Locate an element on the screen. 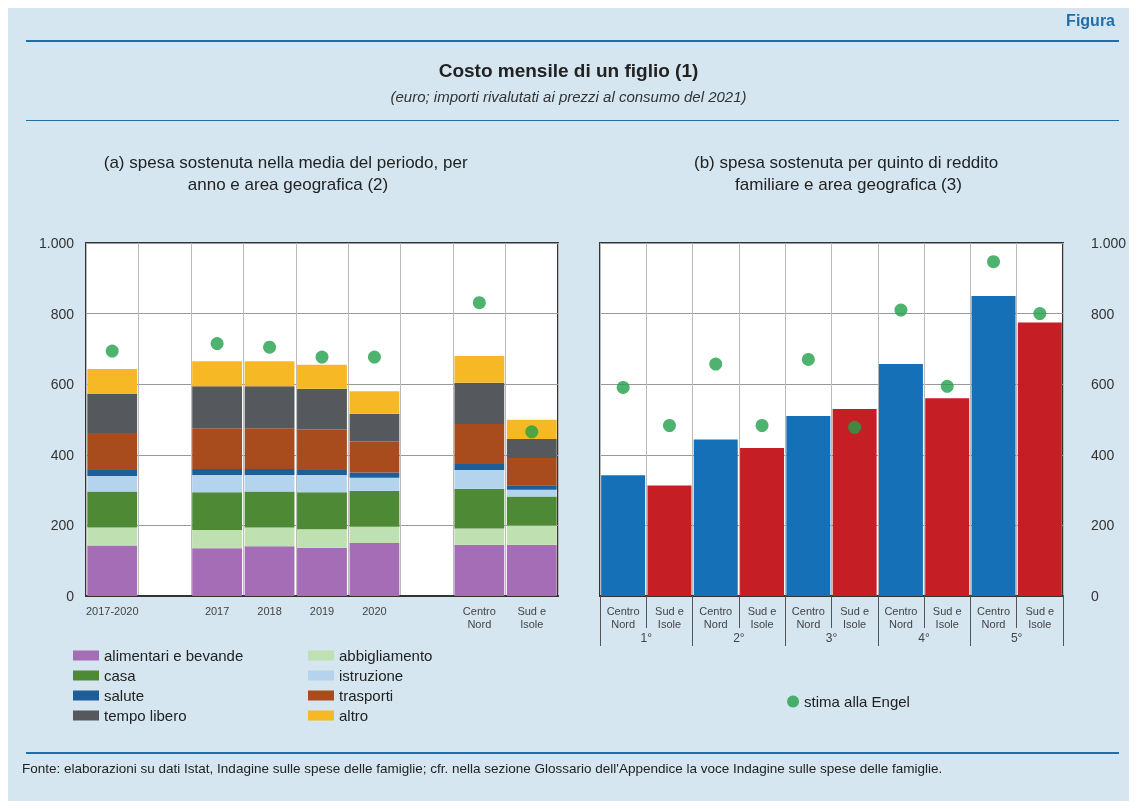  x-tick-label: 2020 is located at coordinates (374, 610).